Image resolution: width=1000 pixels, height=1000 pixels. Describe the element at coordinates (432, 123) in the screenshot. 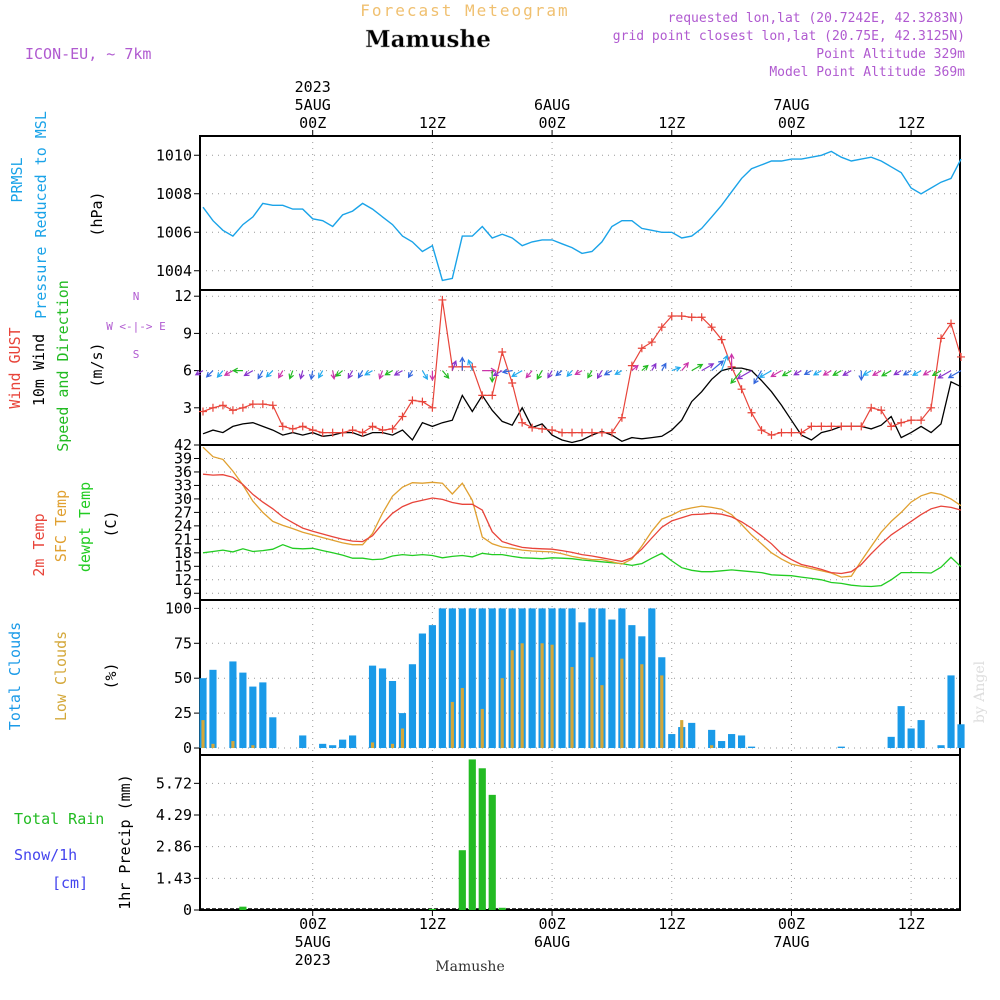

I see `time-label-top: 12Z` at that location.